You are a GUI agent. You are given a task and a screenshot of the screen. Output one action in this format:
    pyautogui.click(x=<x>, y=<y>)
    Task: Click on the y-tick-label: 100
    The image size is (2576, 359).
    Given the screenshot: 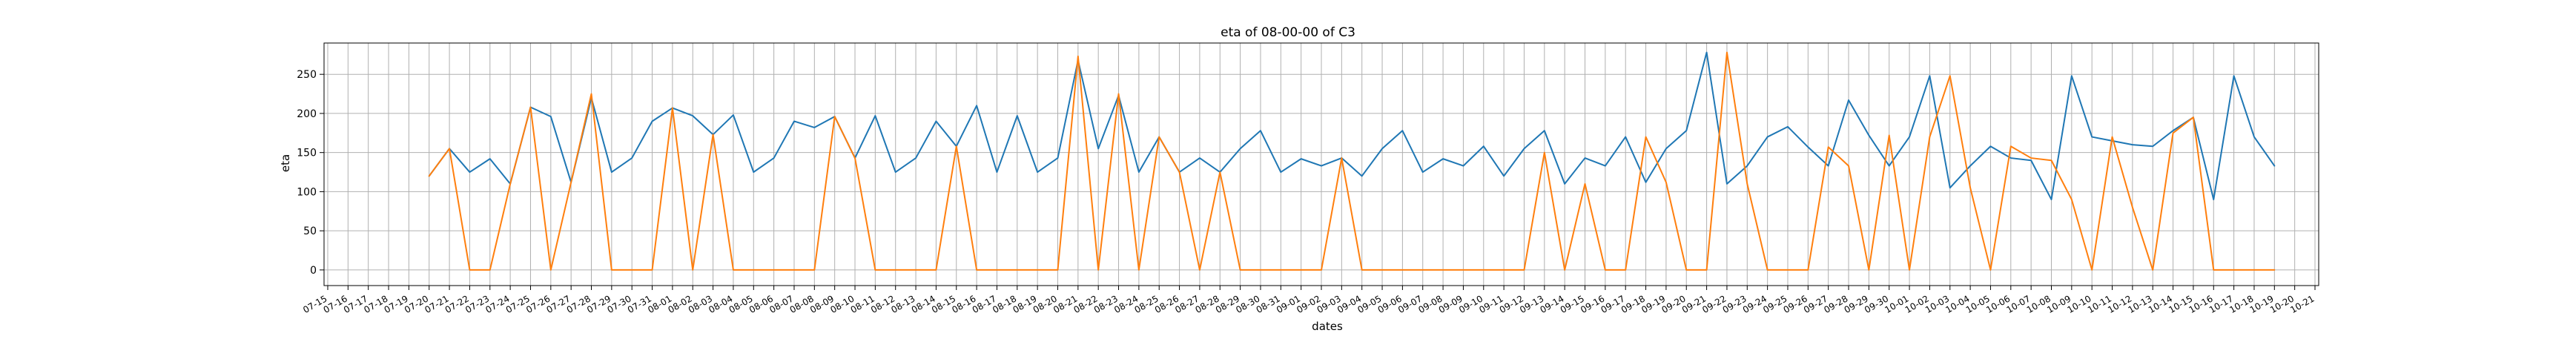 What is the action you would take?
    pyautogui.click(x=307, y=192)
    